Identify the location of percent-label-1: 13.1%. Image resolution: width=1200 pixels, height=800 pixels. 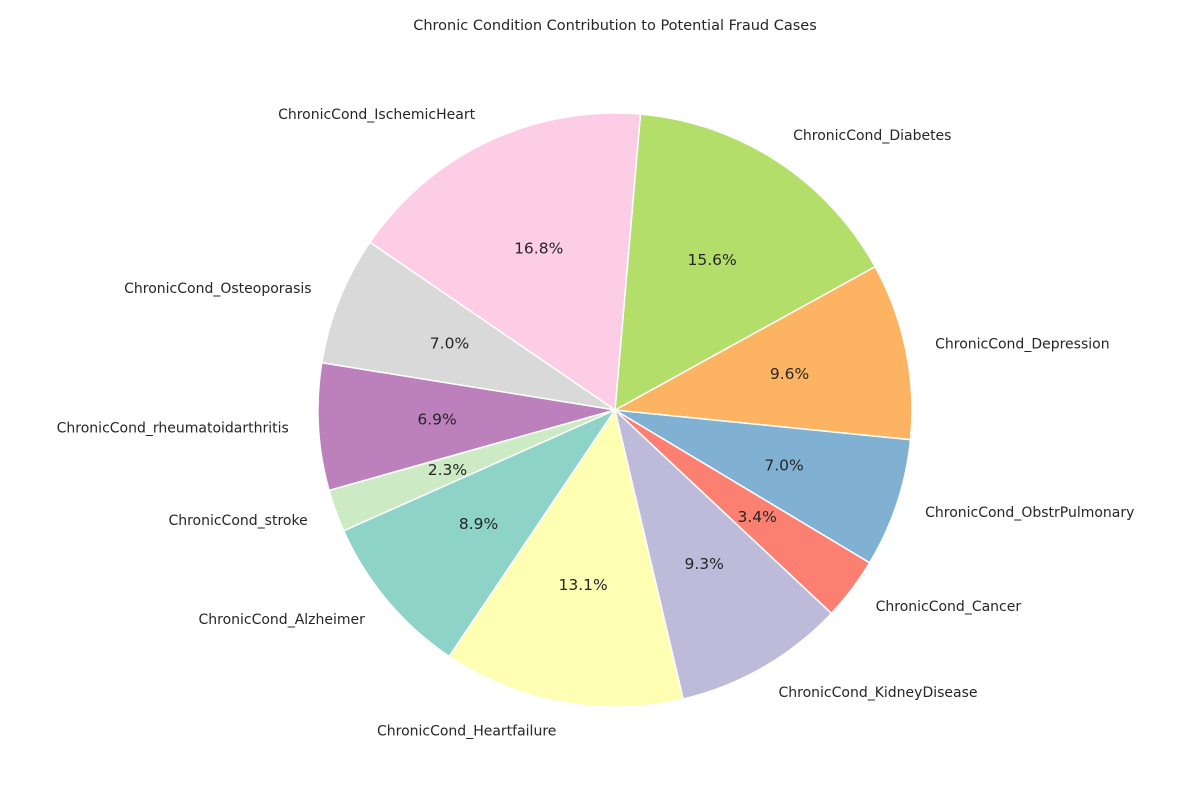
(582, 585).